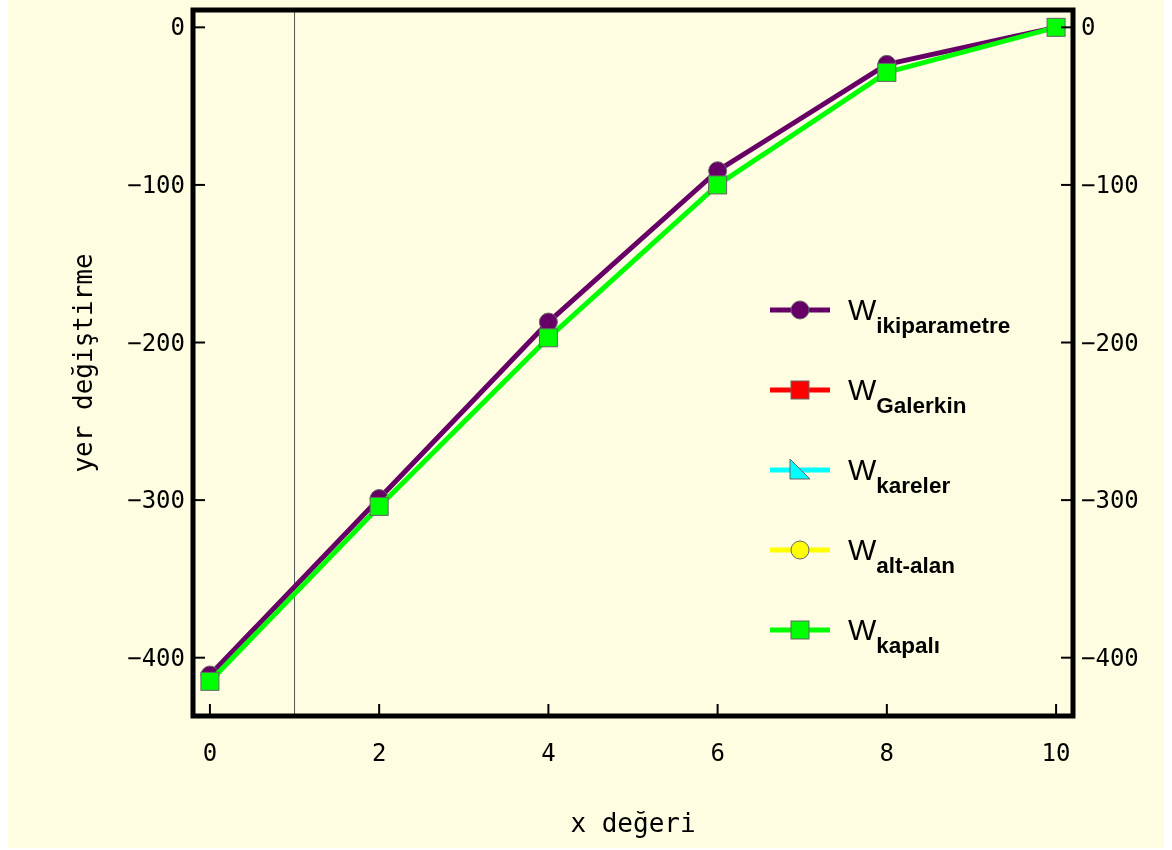  Describe the element at coordinates (907, 395) in the screenshot. I see `legend-label: W$_{Galerkin}$` at that location.